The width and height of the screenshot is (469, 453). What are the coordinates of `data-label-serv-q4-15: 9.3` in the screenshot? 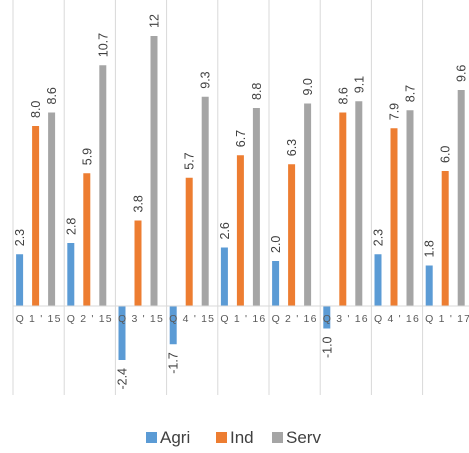 It's located at (206, 79).